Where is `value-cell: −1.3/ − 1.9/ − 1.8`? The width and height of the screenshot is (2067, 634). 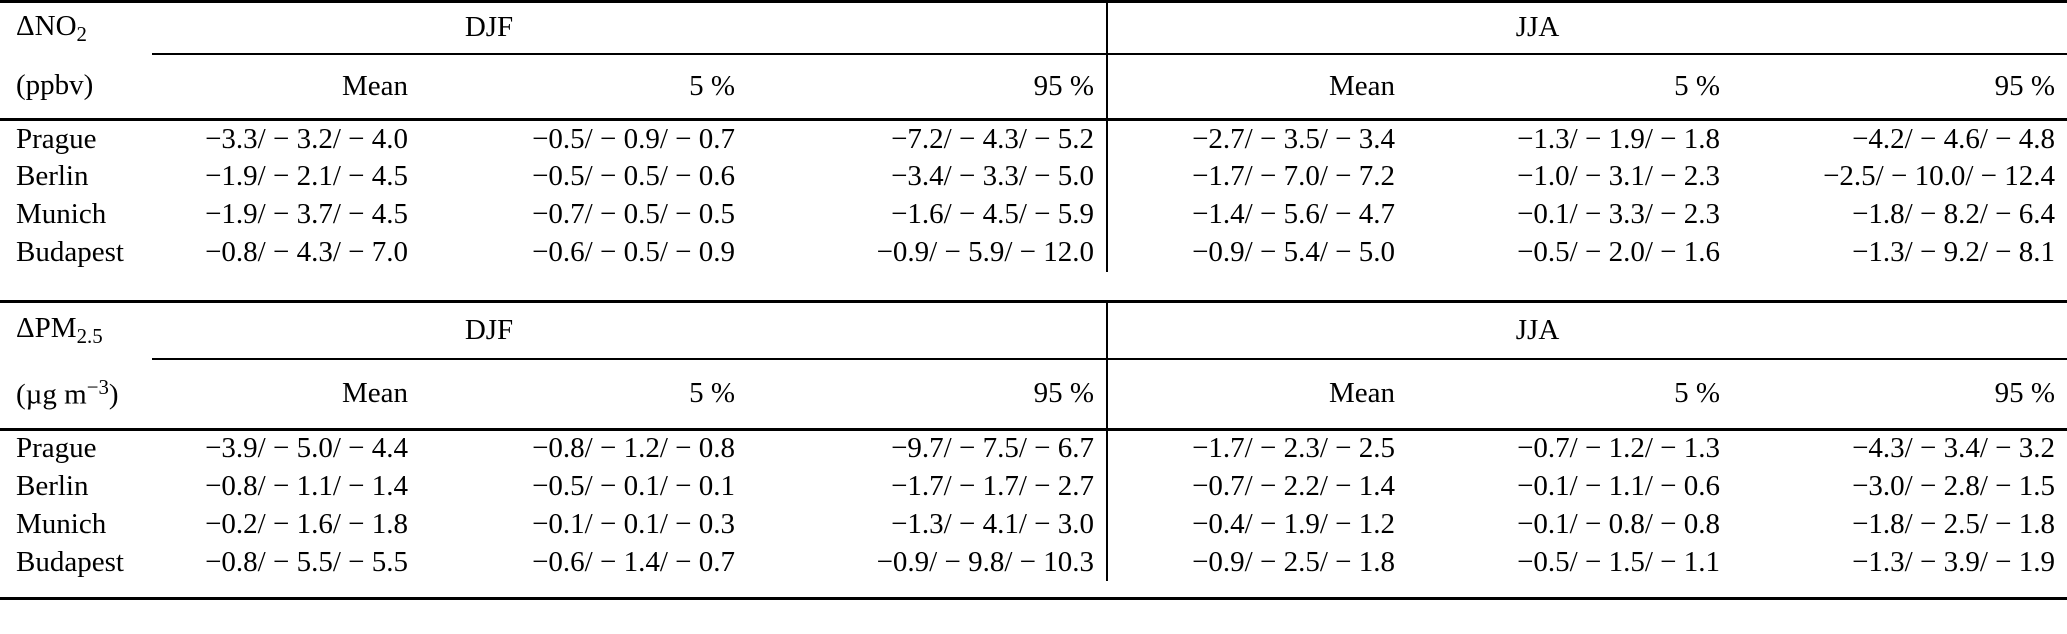 value-cell: −1.3/ − 1.9/ − 1.8 is located at coordinates (1619, 138).